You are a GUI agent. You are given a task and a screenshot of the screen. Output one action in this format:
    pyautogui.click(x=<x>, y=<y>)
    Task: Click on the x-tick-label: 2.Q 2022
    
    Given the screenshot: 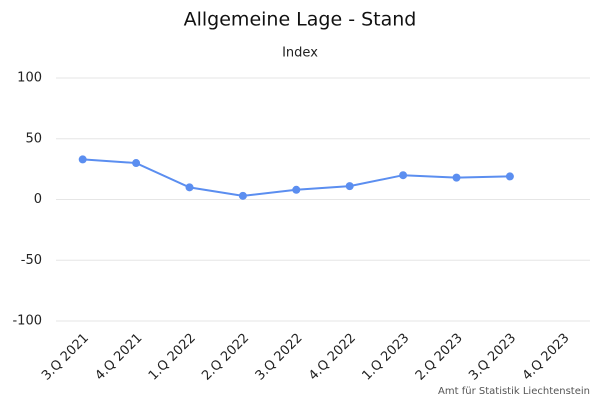 What is the action you would take?
    pyautogui.click(x=225, y=357)
    